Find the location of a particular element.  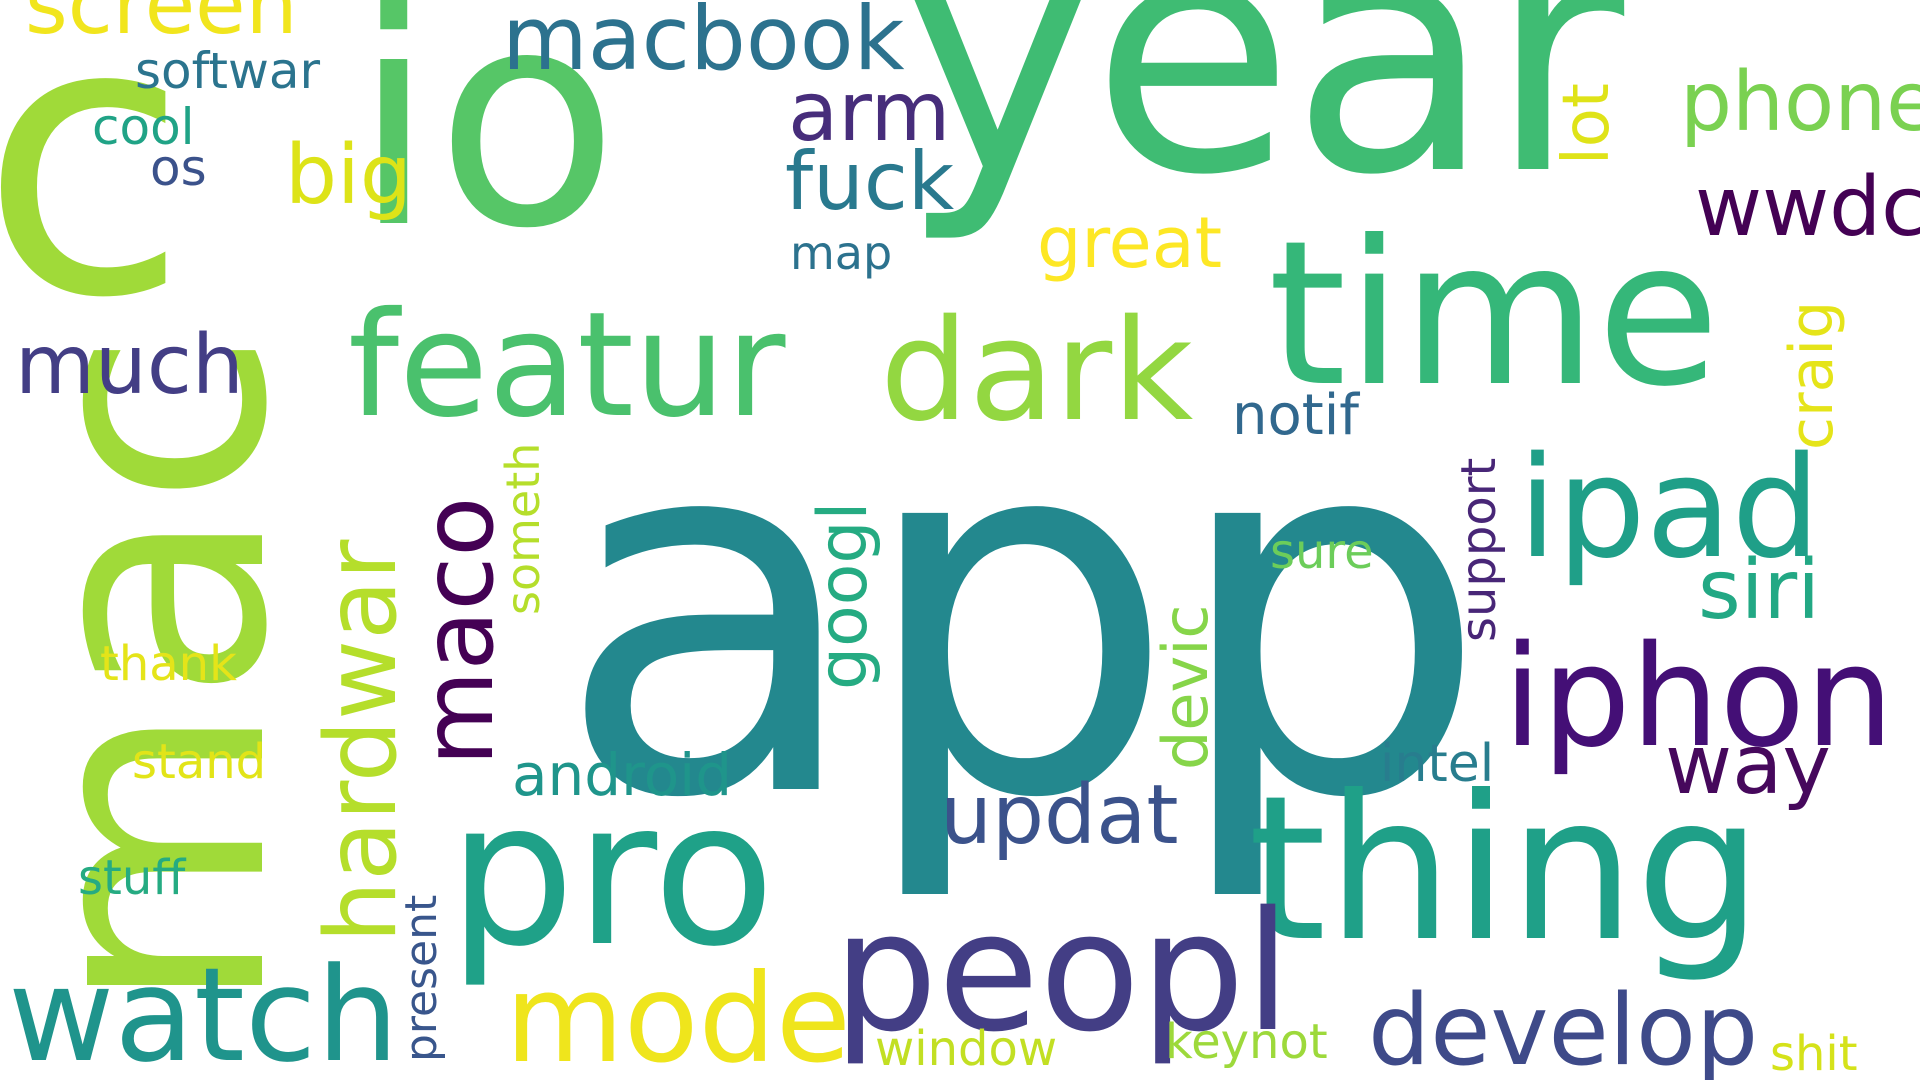

word-os: os is located at coordinates (178, 168).